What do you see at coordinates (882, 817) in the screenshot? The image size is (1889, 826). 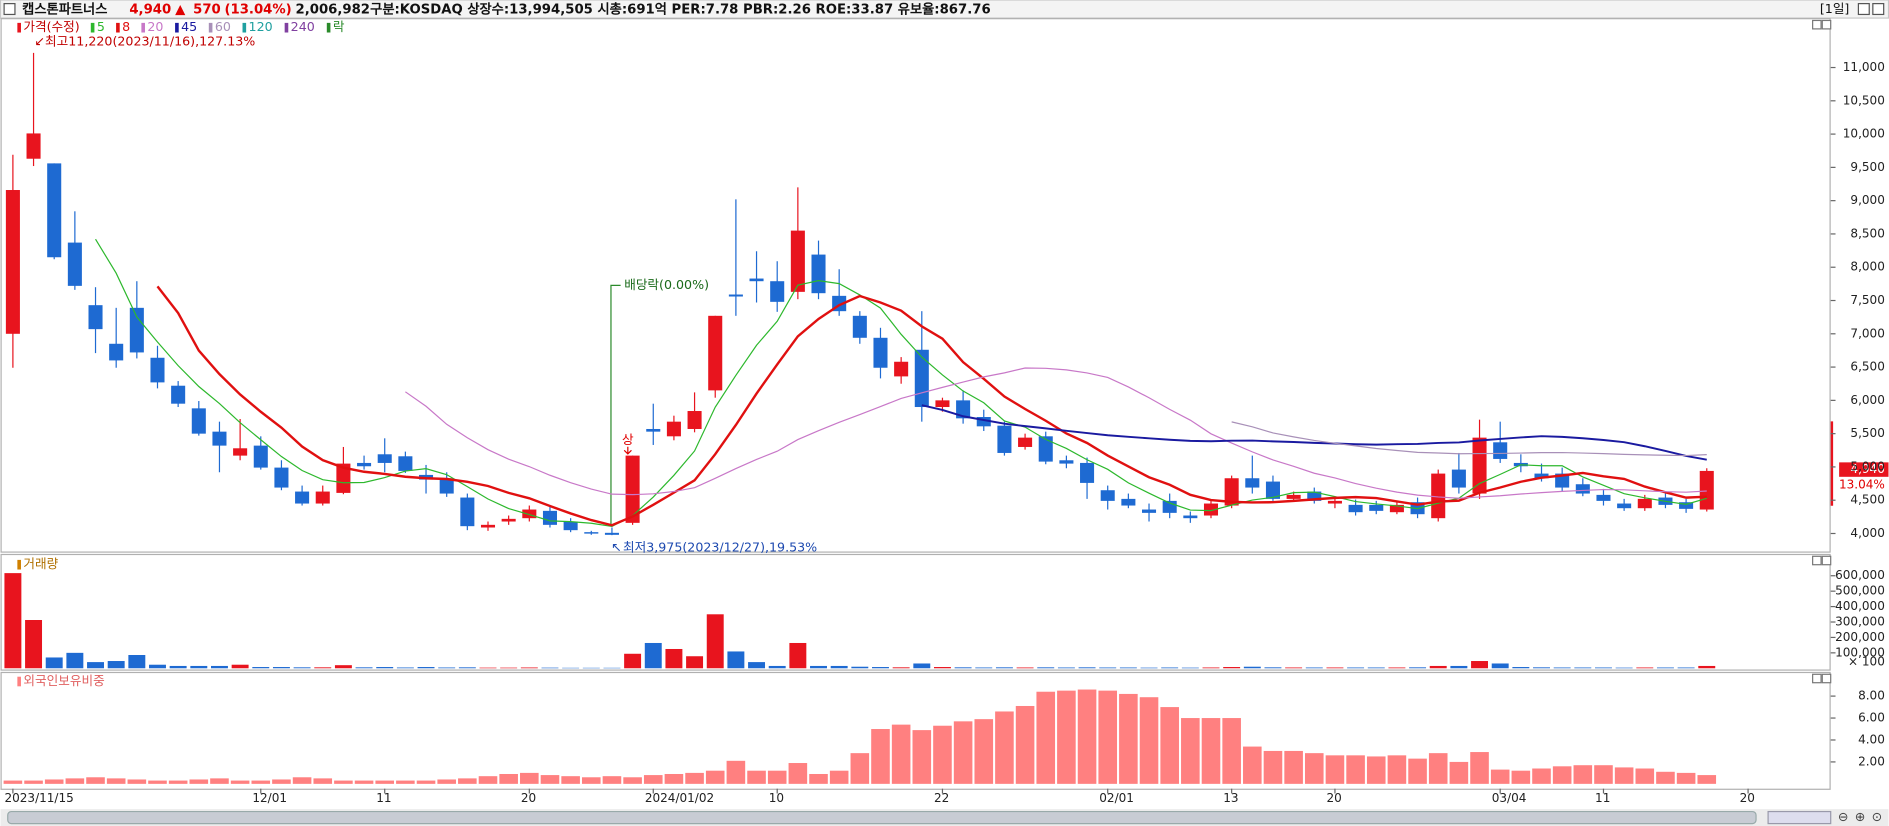 I see `scroll-thumb` at bounding box center [882, 817].